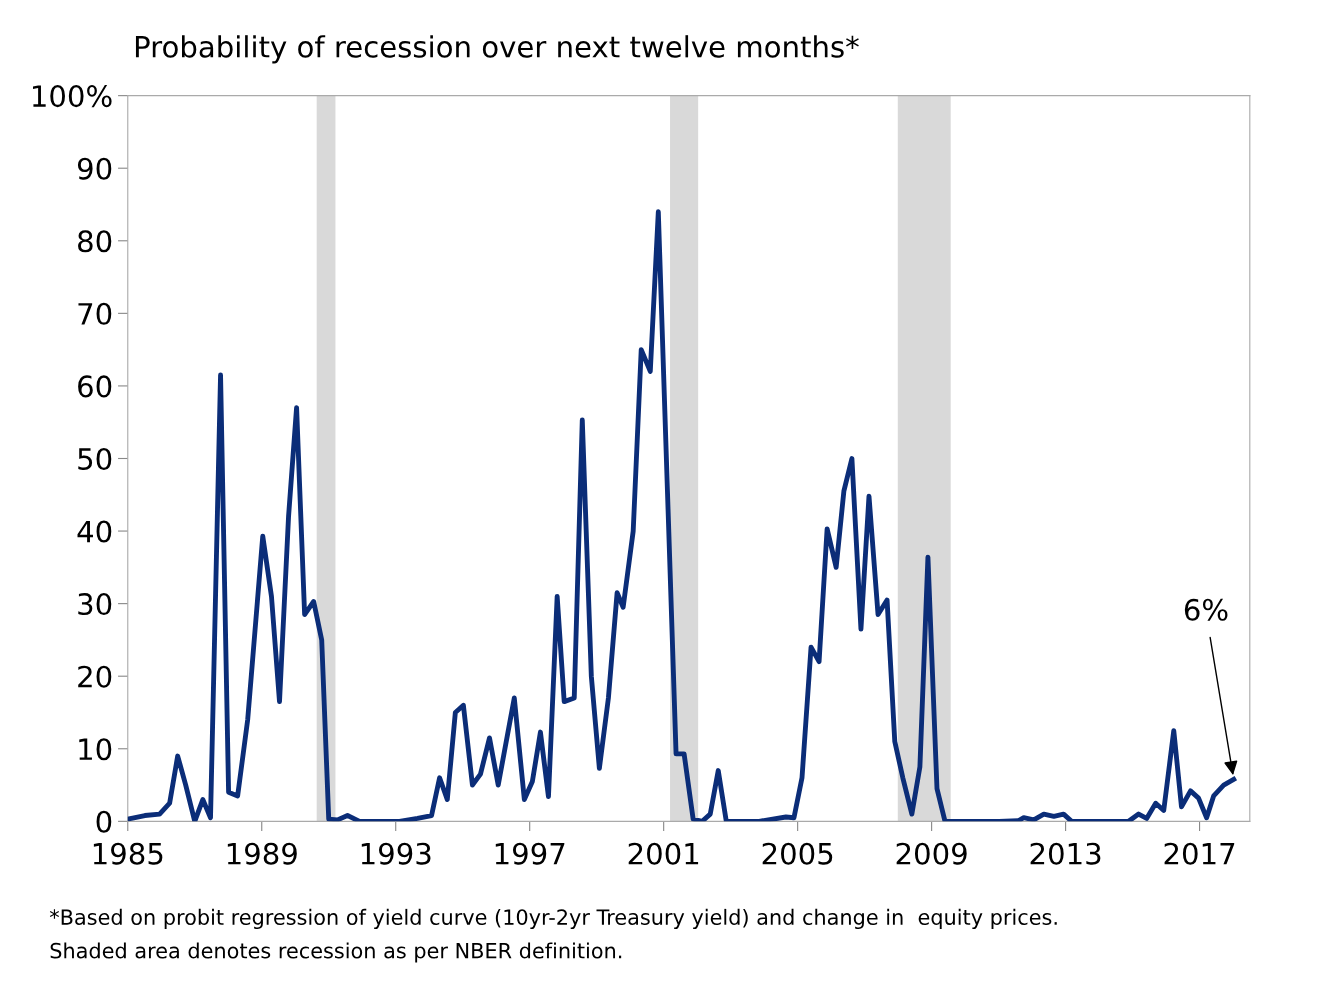  I want to click on y-tick-label: 20, so click(95, 676).